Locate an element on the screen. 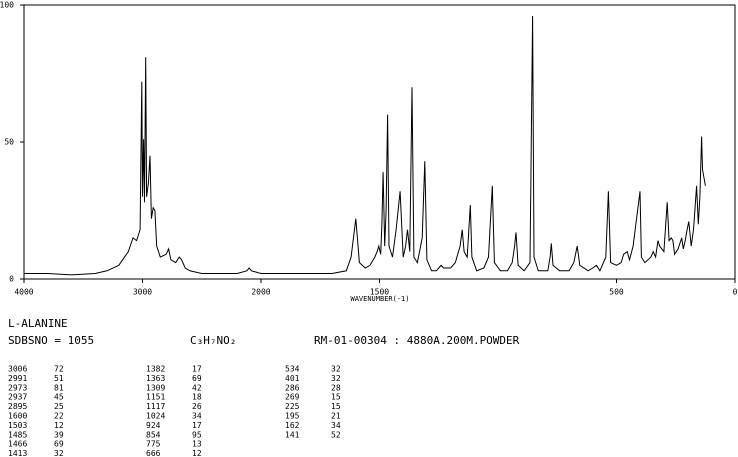 This screenshot has height=457, width=738. peak-wavenumber: 666 is located at coordinates (153, 453).